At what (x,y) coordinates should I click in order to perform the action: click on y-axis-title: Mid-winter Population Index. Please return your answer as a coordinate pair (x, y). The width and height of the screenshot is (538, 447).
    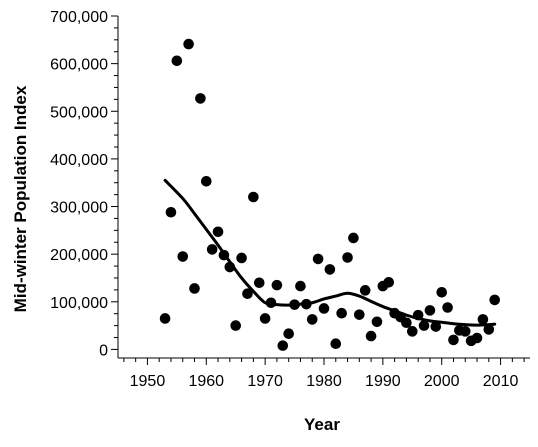
    Looking at the image, I should click on (20, 198).